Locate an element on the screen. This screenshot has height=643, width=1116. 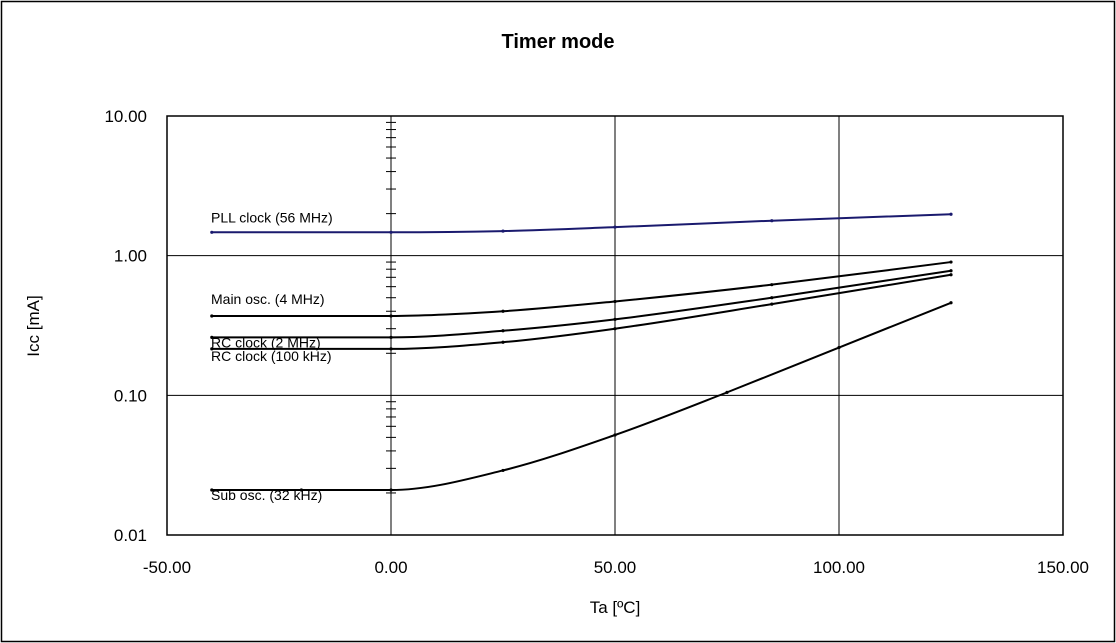
y-tick-label: 0.01 is located at coordinates (130, 535).